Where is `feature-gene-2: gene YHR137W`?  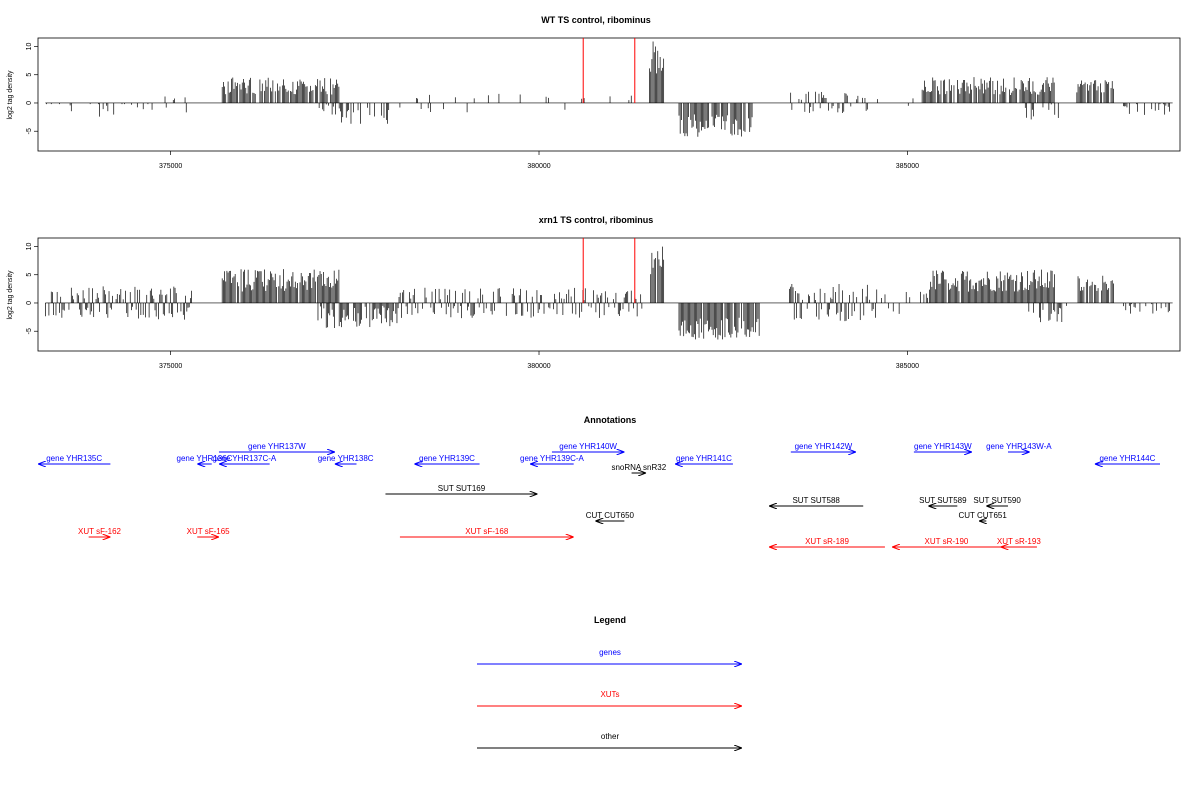
feature-gene-2: gene YHR137W is located at coordinates (276, 447).